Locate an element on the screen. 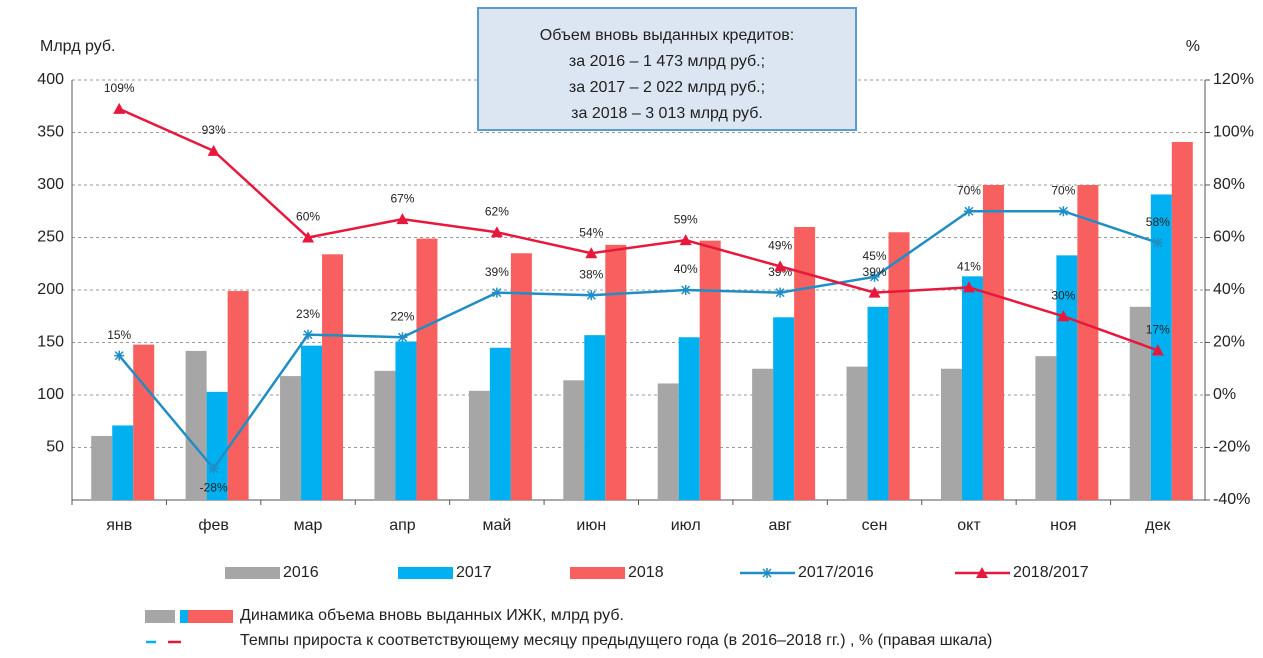  annotation-box is located at coordinates (667, 69).